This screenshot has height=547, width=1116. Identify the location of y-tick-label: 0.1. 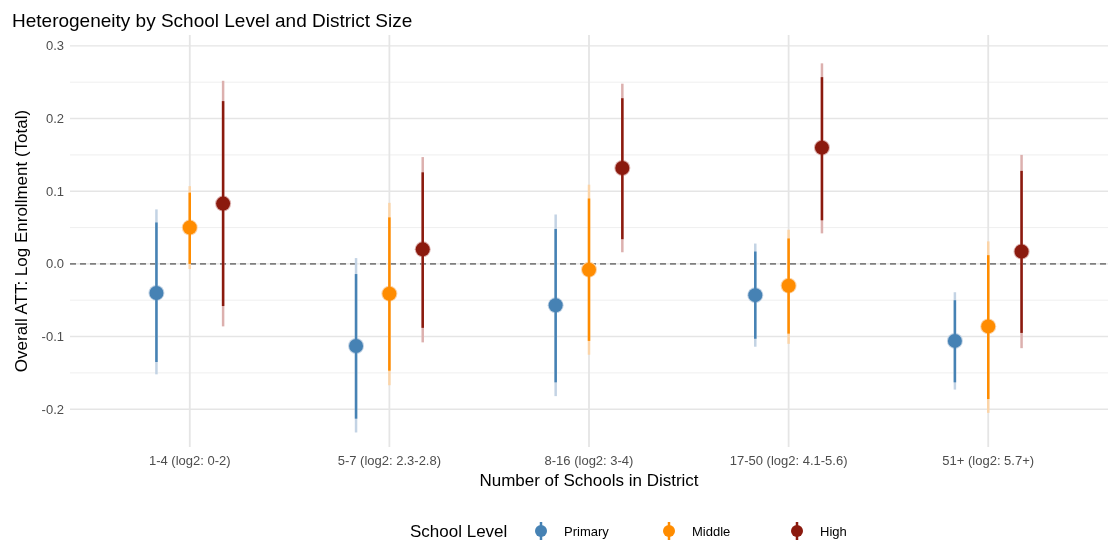
(54, 191).